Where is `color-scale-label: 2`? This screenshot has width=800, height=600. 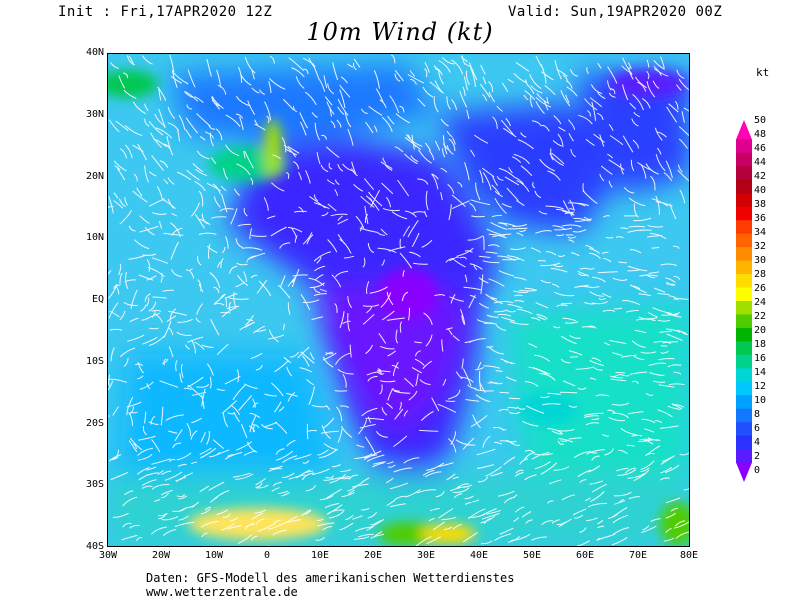
color-scale-label: 2 is located at coordinates (757, 456).